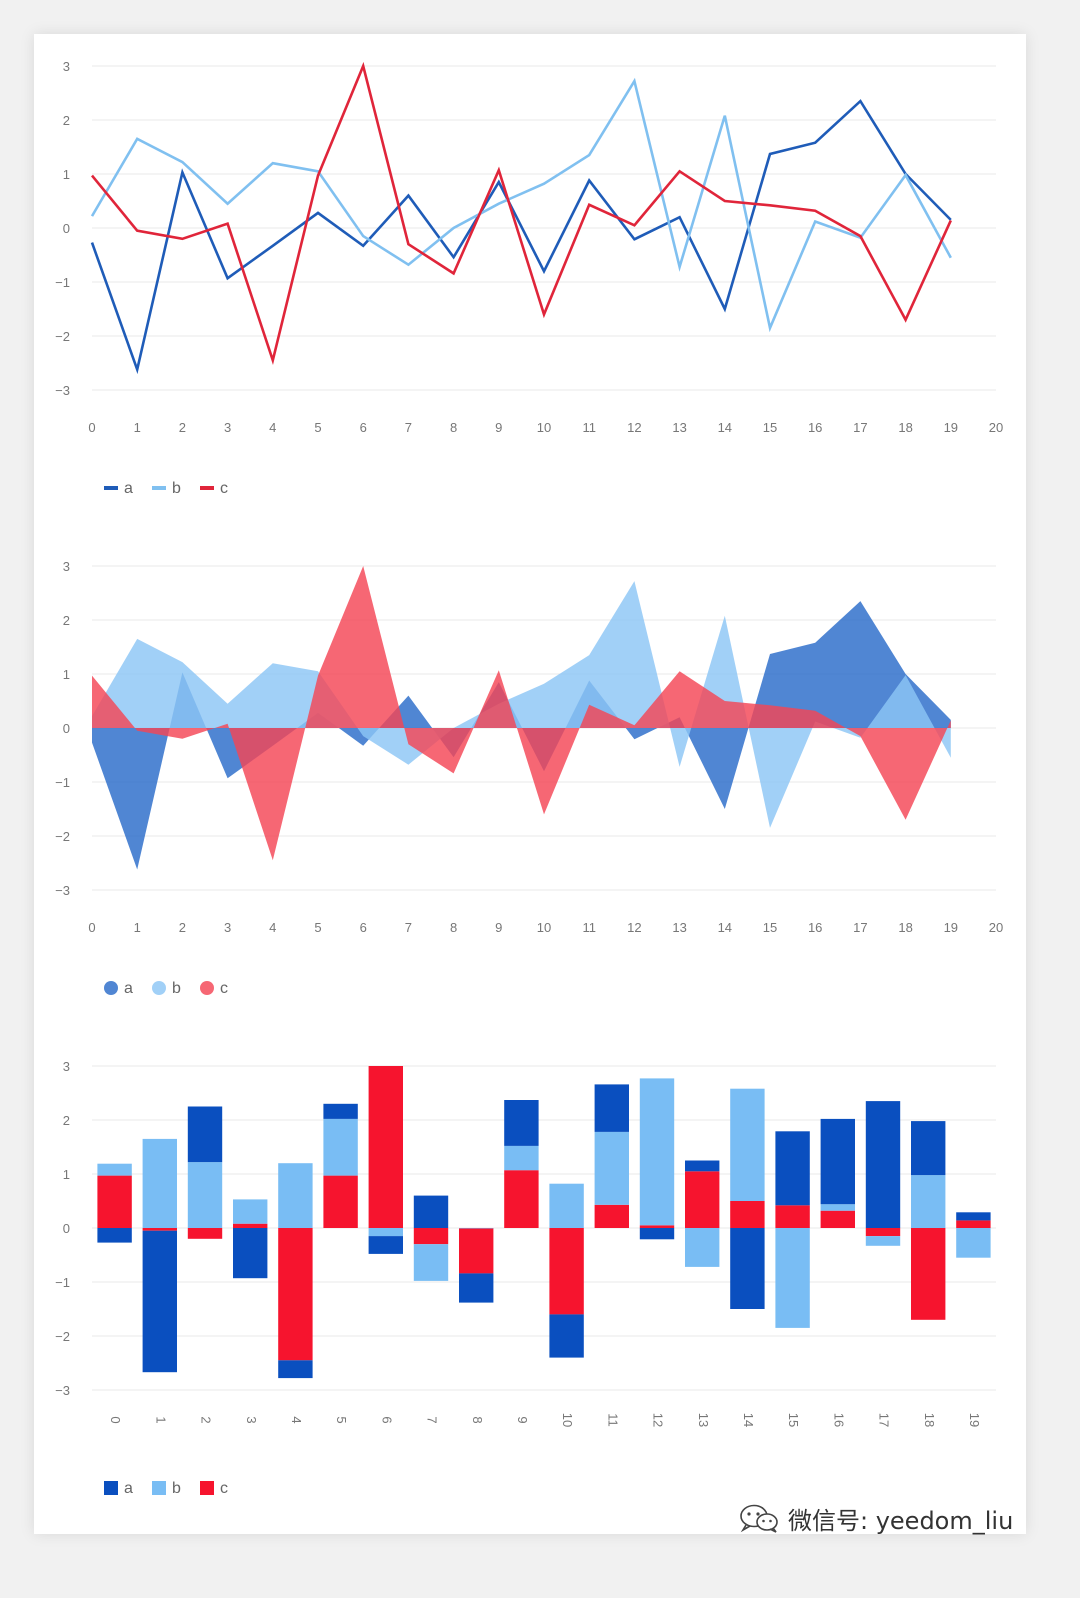 The image size is (1080, 1598). What do you see at coordinates (115, 1419) in the screenshot?
I see `x-tick-label: 0` at bounding box center [115, 1419].